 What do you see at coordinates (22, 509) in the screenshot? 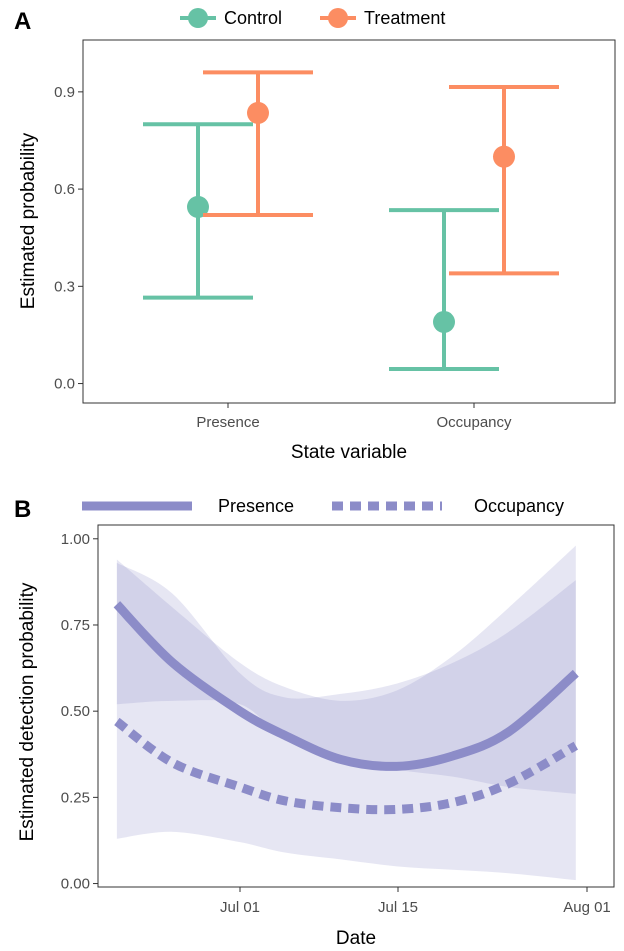
I see `panel-b-label: B` at bounding box center [22, 509].